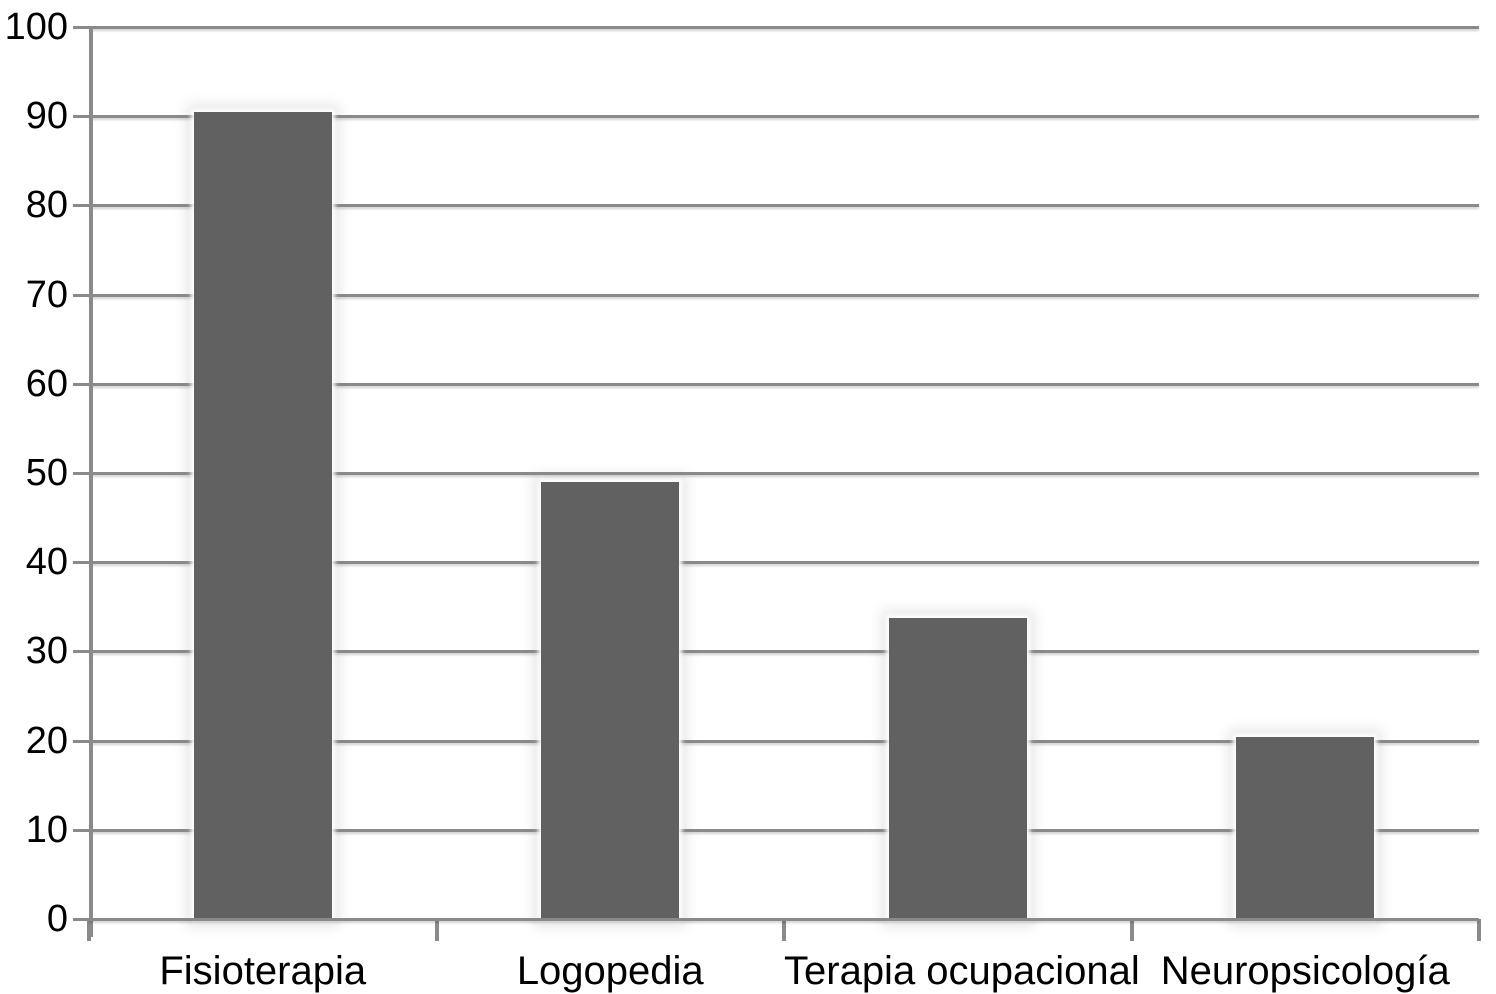 The width and height of the screenshot is (1496, 994). Describe the element at coordinates (46, 740) in the screenshot. I see `y-axis-tick-label-20: 20` at that location.